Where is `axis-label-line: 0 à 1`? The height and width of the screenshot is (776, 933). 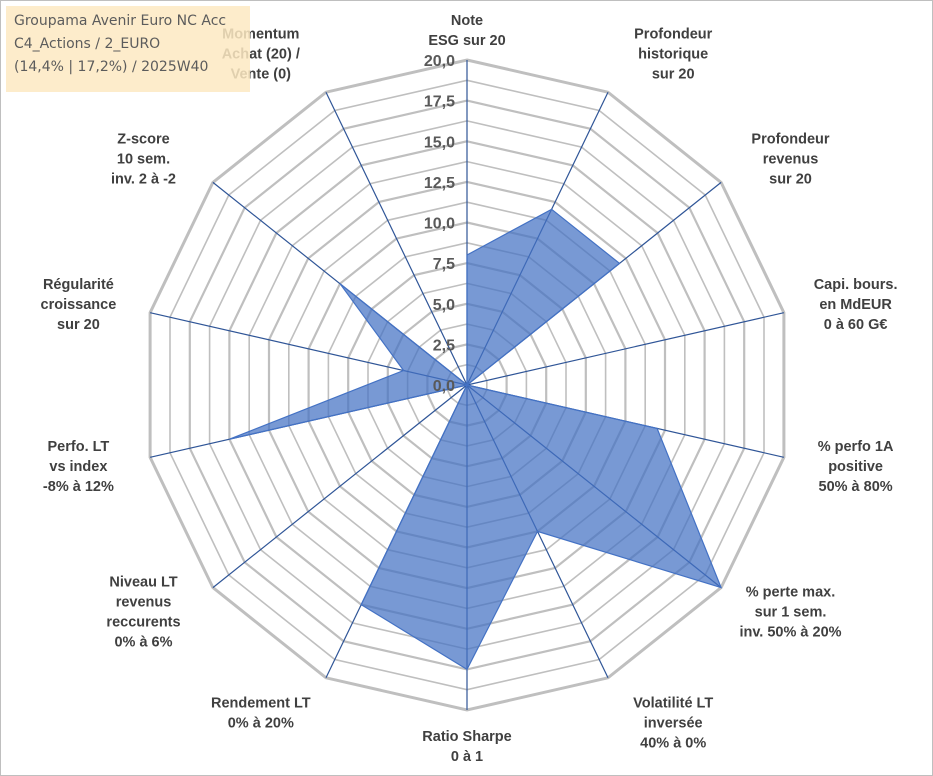
axis-label-line: 0 à 1 is located at coordinates (467, 757).